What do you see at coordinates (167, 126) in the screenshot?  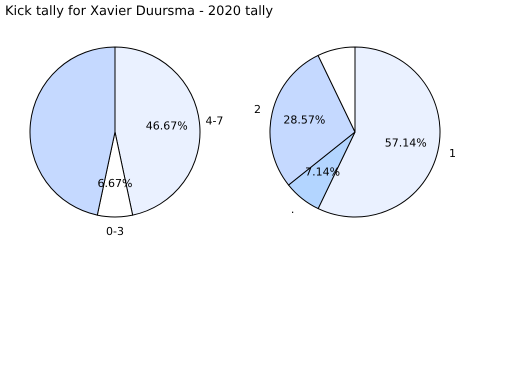 I see `data-label: 46.67%` at bounding box center [167, 126].